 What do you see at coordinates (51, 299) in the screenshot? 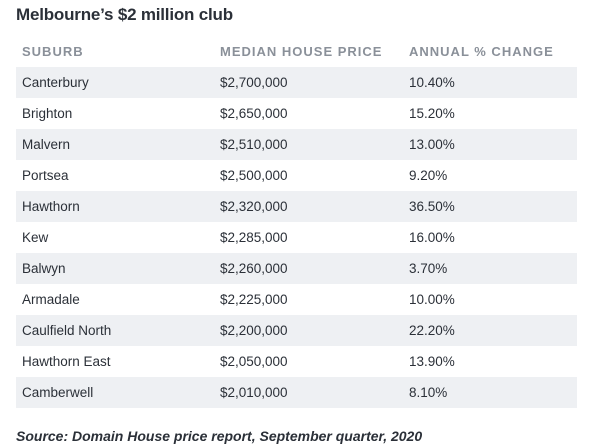
I see `suburb-cell: Armadale` at bounding box center [51, 299].